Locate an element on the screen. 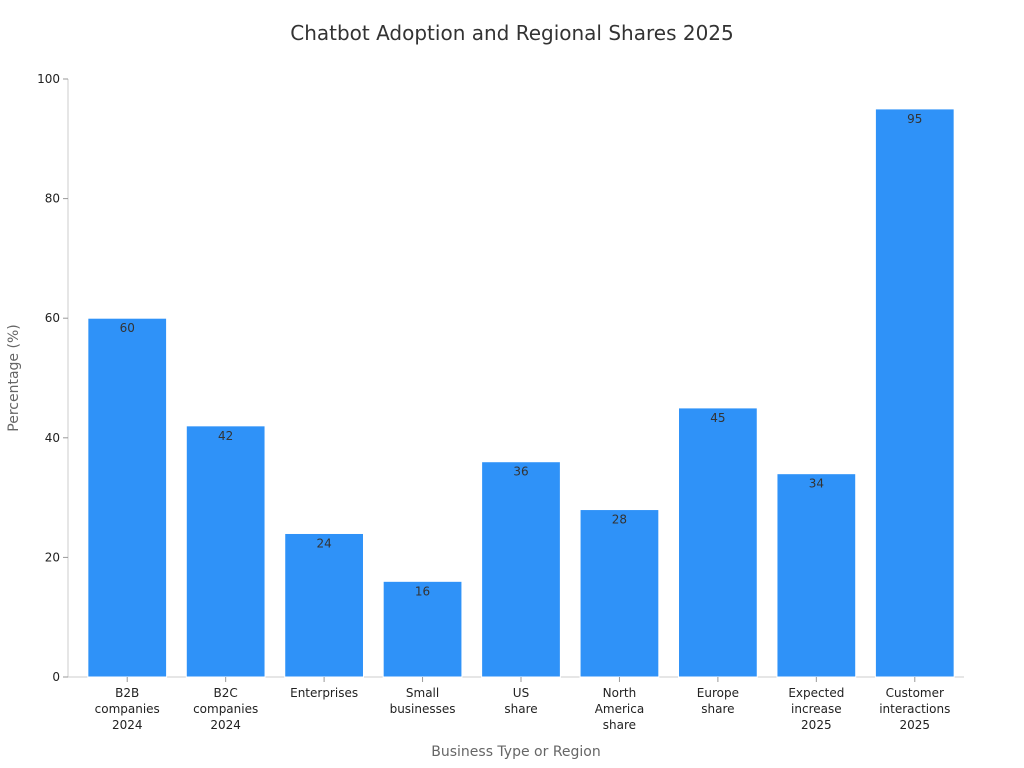  x-tick-label: North America share is located at coordinates (620, 709).